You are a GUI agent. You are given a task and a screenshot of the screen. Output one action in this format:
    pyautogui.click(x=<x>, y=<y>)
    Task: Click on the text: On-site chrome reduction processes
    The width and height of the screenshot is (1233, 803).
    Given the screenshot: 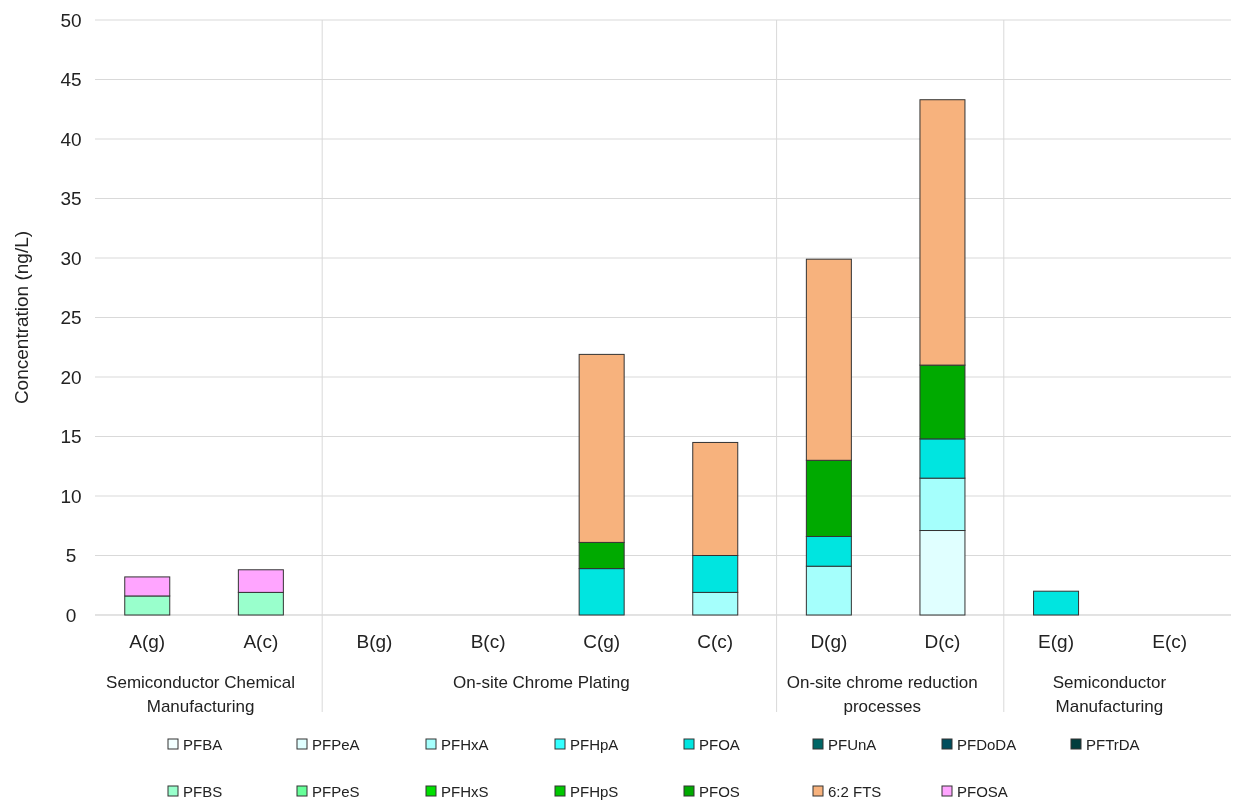 What is the action you would take?
    pyautogui.click(x=882, y=694)
    